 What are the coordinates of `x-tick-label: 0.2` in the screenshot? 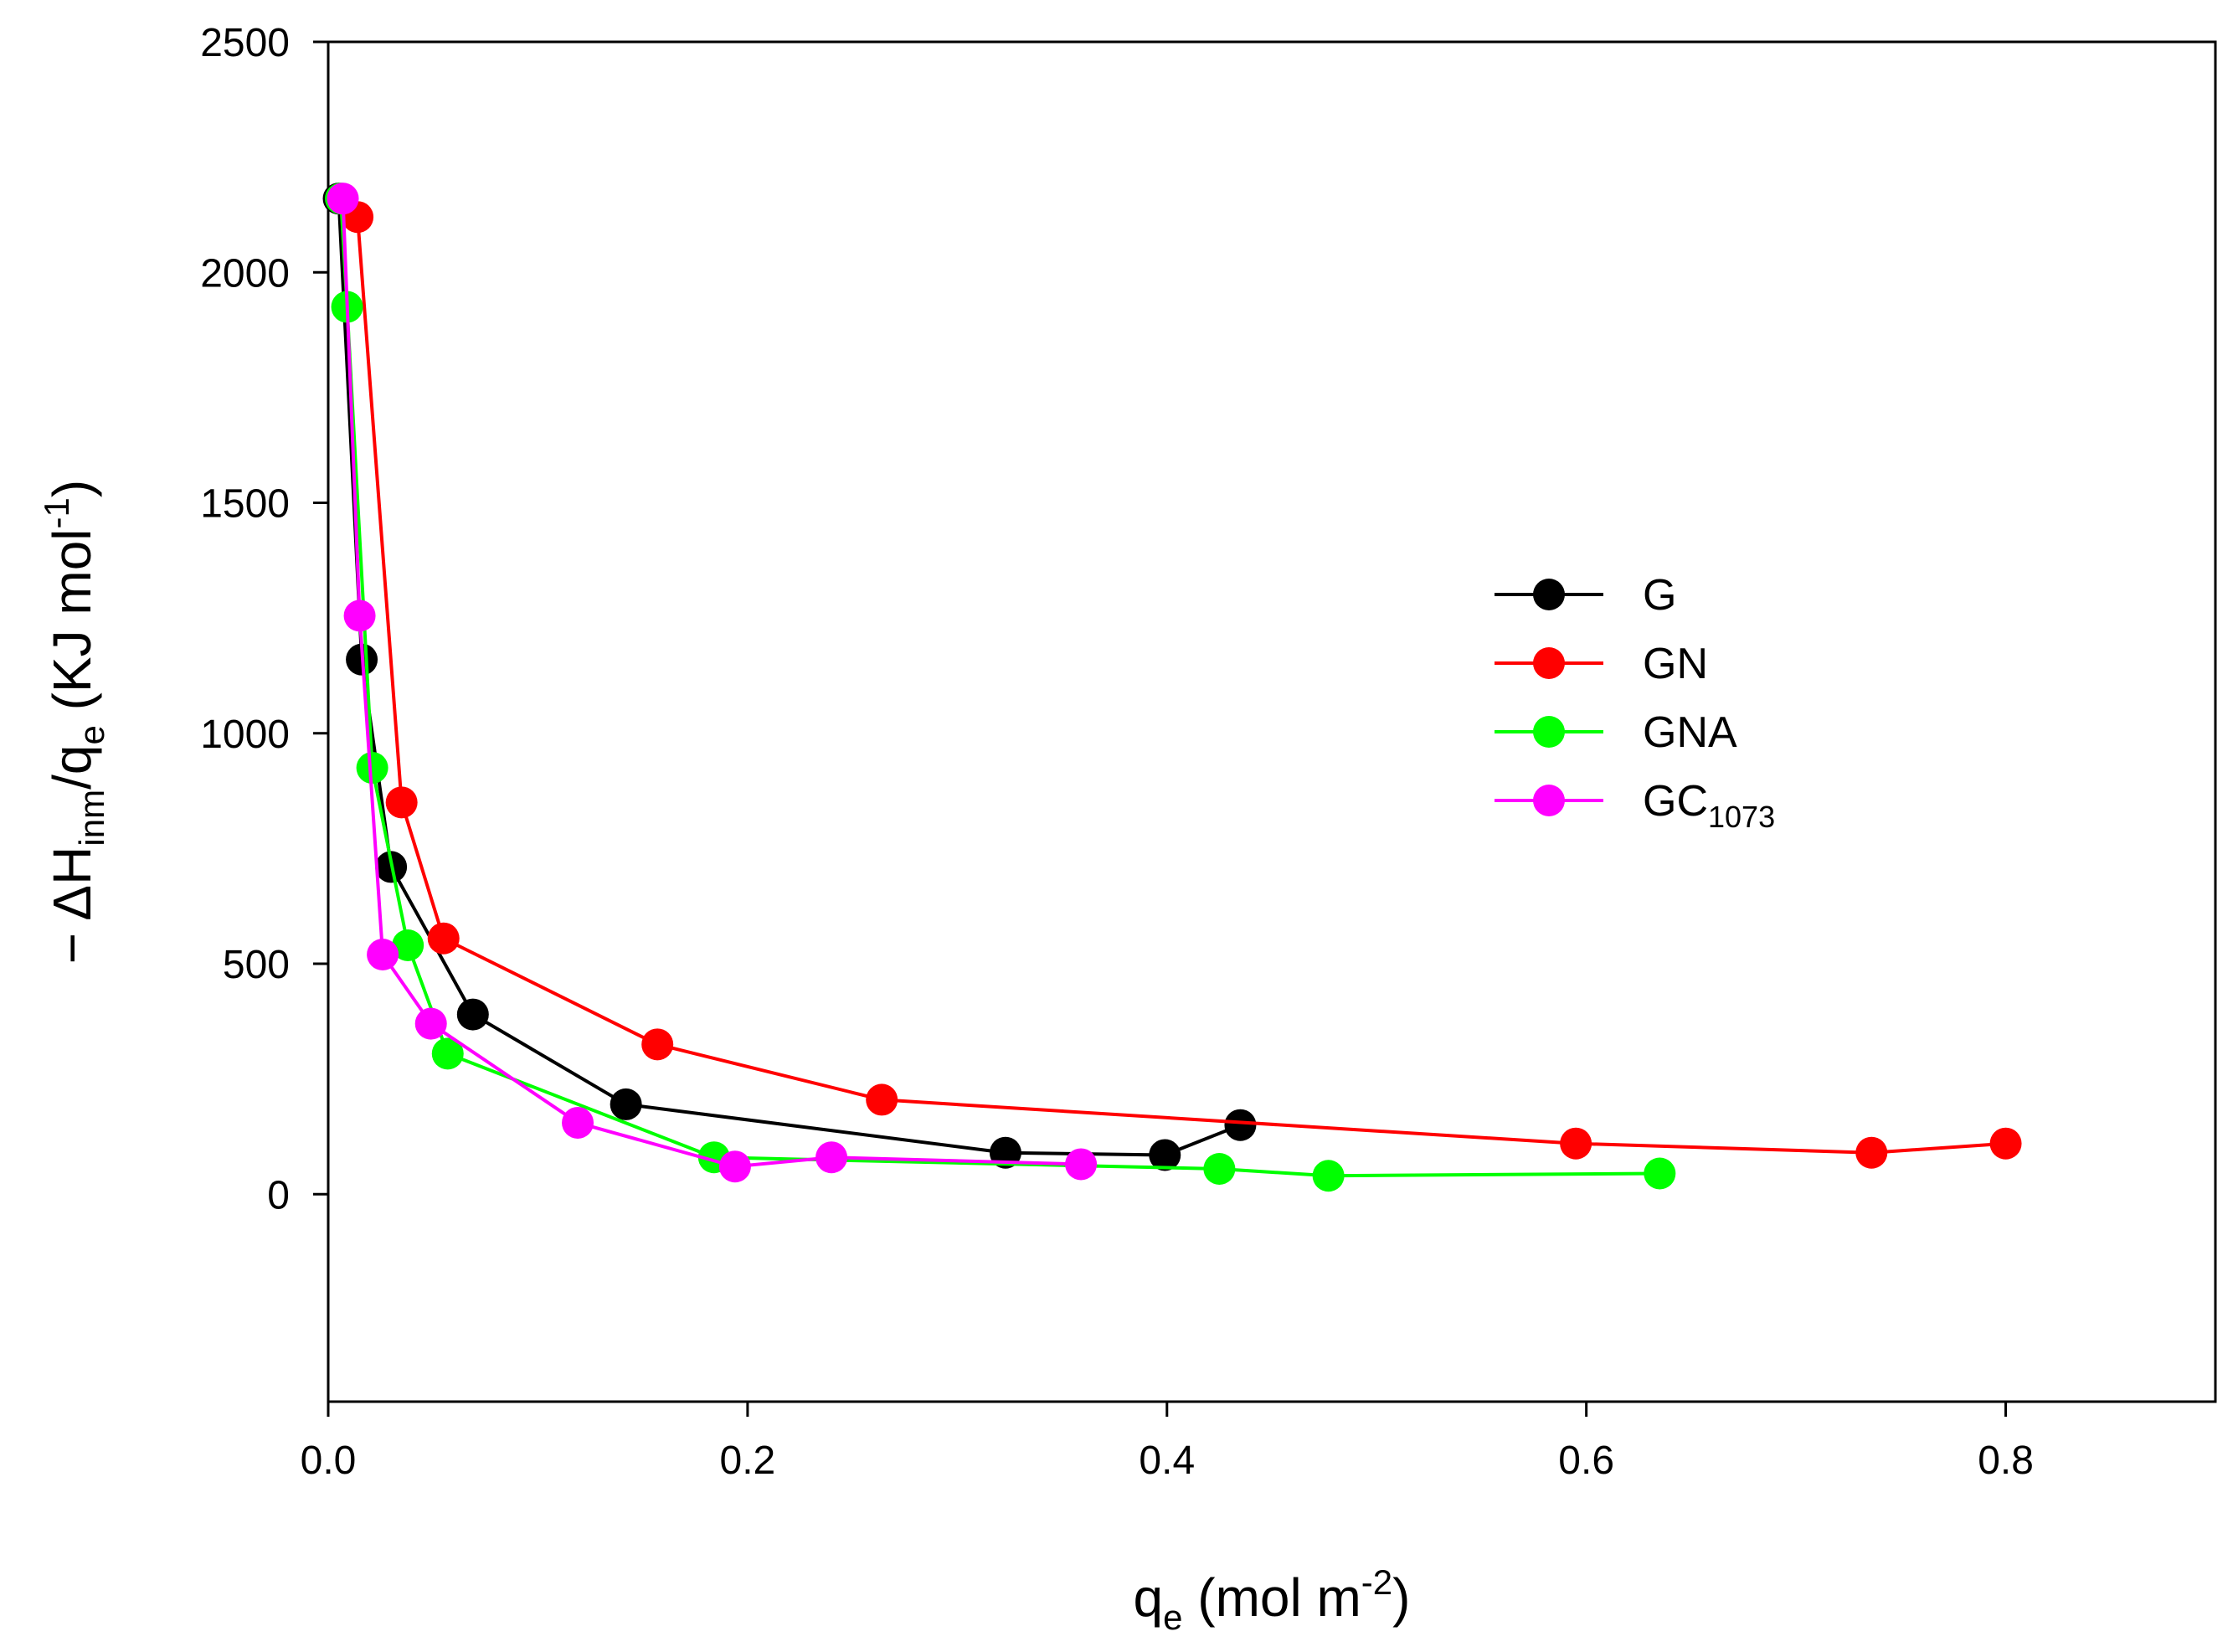 It's located at (748, 1460).